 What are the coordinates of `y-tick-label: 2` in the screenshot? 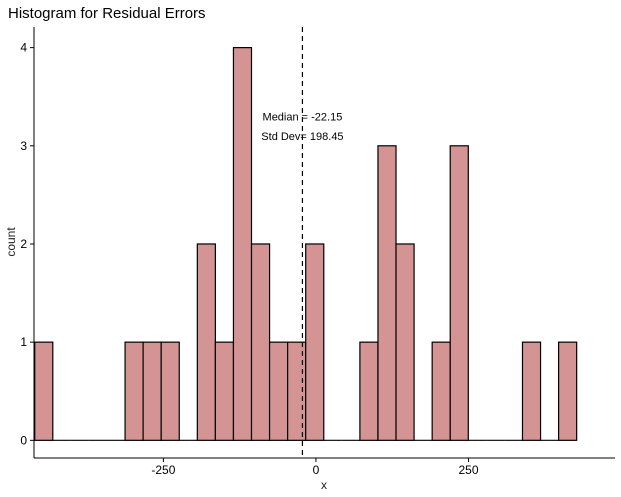 It's located at (23, 244).